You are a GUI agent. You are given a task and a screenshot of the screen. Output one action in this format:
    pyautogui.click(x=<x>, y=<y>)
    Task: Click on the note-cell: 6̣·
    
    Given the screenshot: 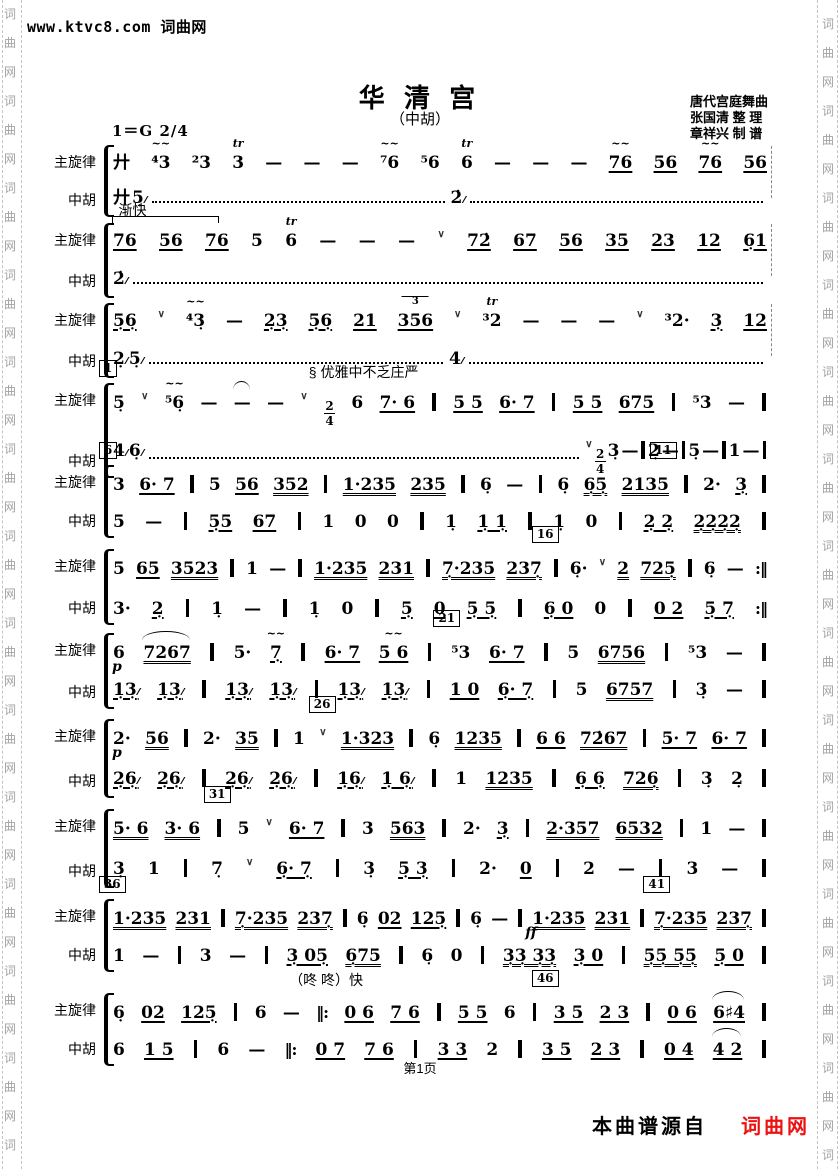 What is the action you would take?
    pyautogui.click(x=578, y=569)
    